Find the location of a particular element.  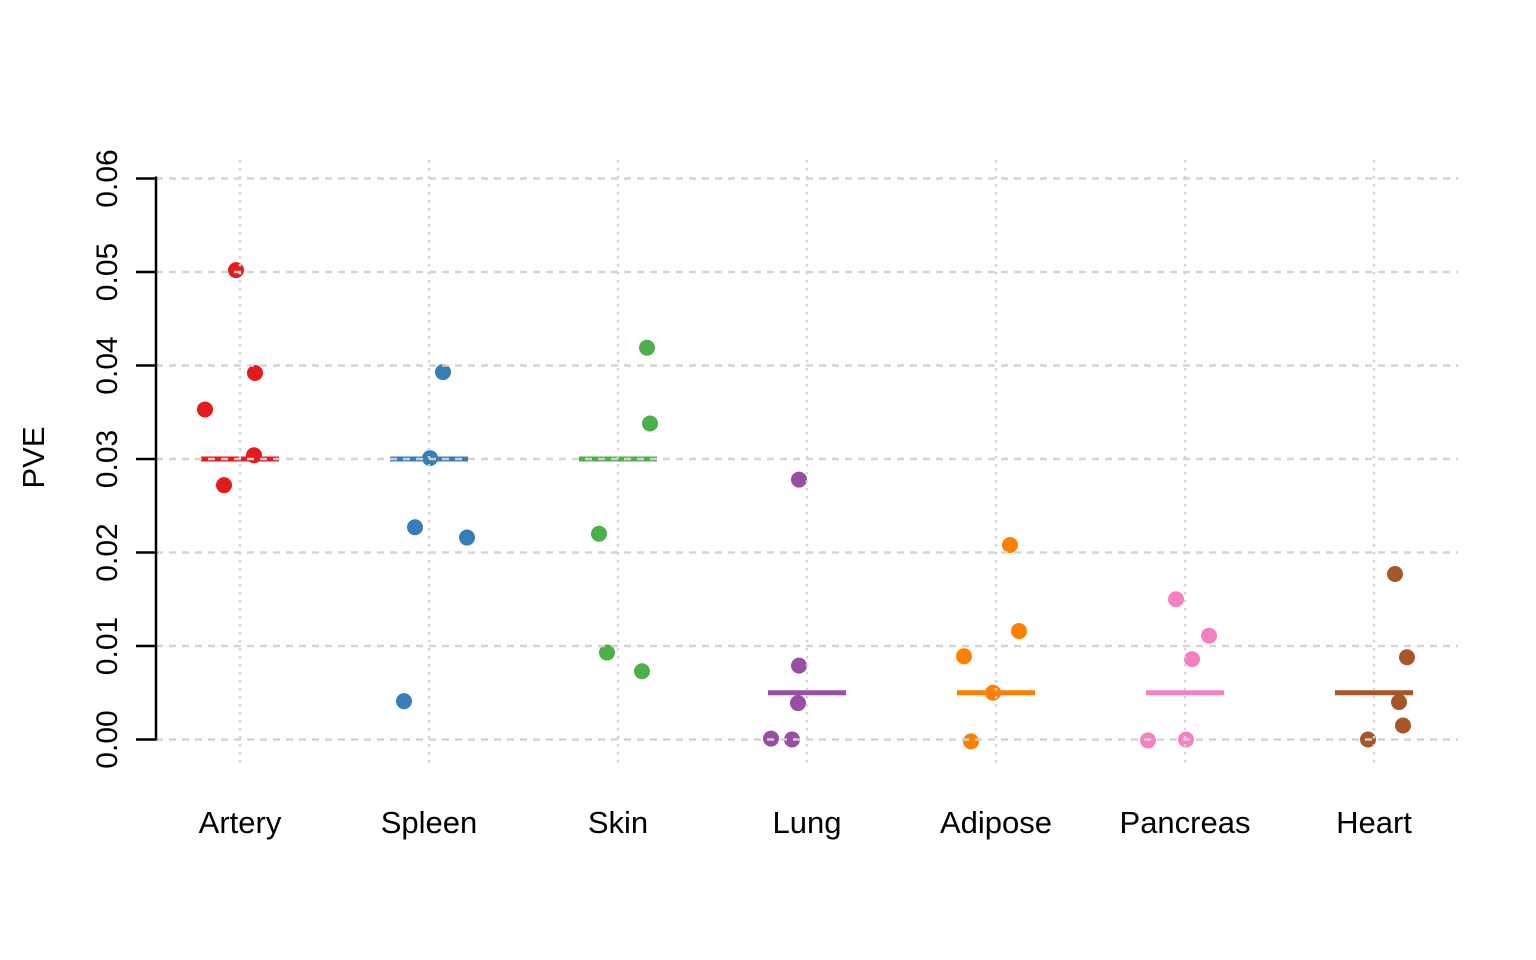

y-tick-label: 0.06 is located at coordinates (107, 178).